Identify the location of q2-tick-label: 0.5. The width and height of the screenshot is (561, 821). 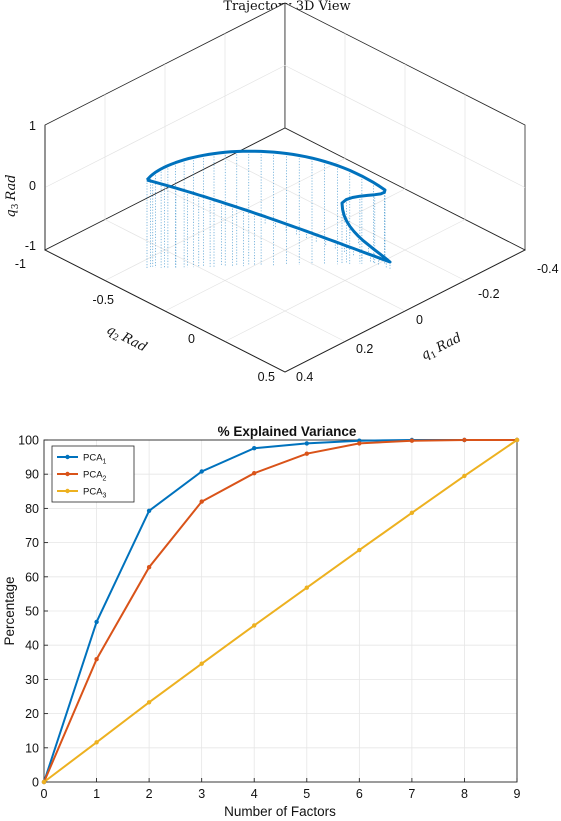
(266, 377).